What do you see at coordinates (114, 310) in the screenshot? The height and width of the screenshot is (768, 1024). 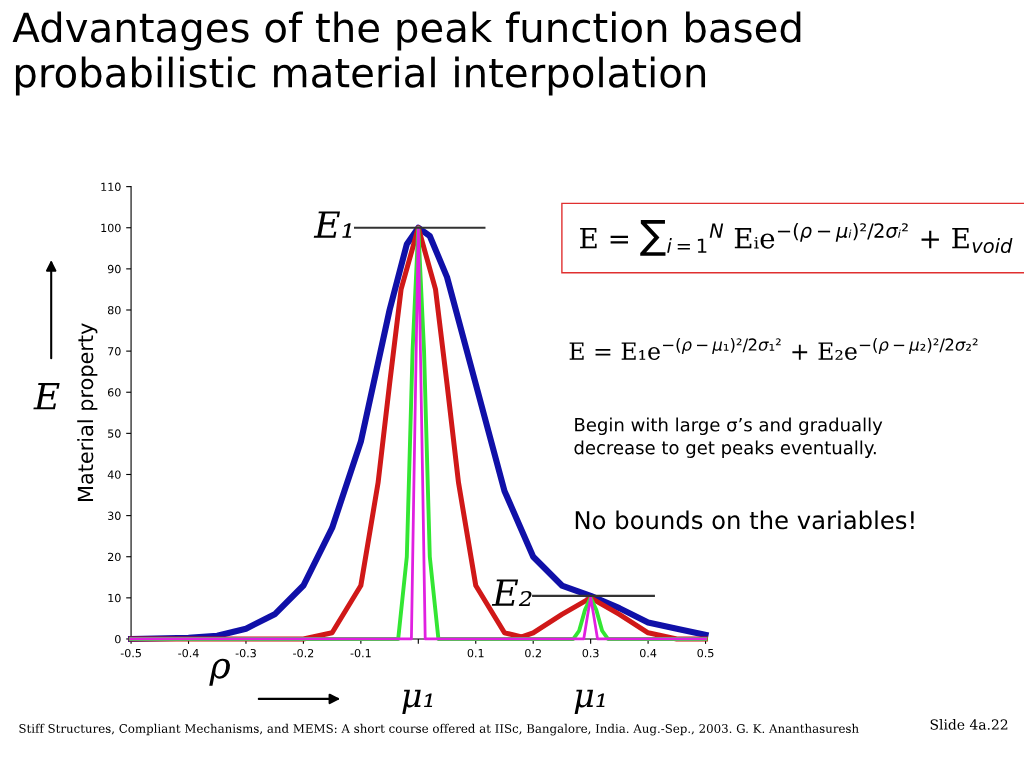 I see `y-tick-label: 80` at bounding box center [114, 310].